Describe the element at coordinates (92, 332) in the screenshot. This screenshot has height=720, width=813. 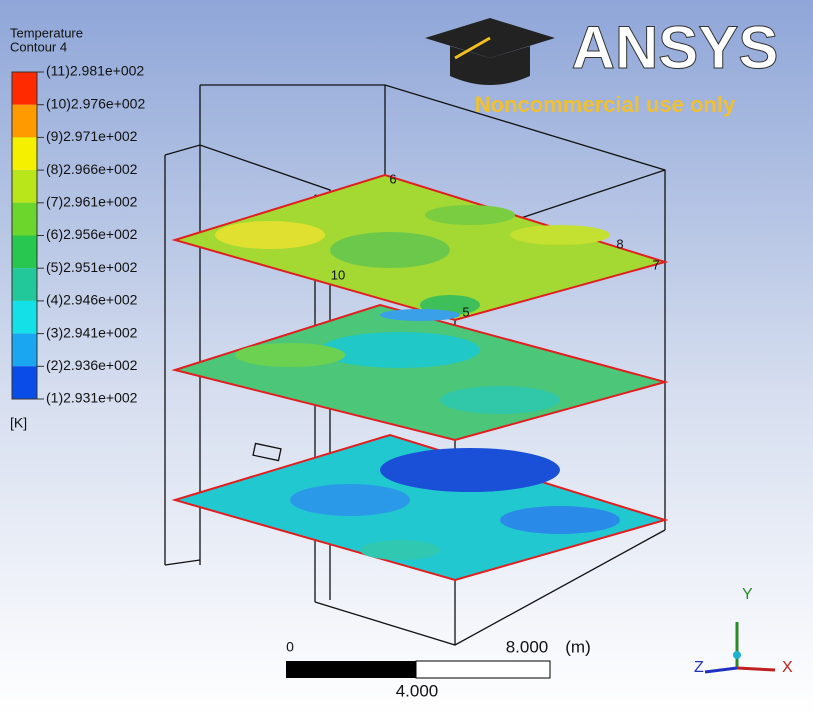
I see `legend-label: (3)2.941e+002` at that location.